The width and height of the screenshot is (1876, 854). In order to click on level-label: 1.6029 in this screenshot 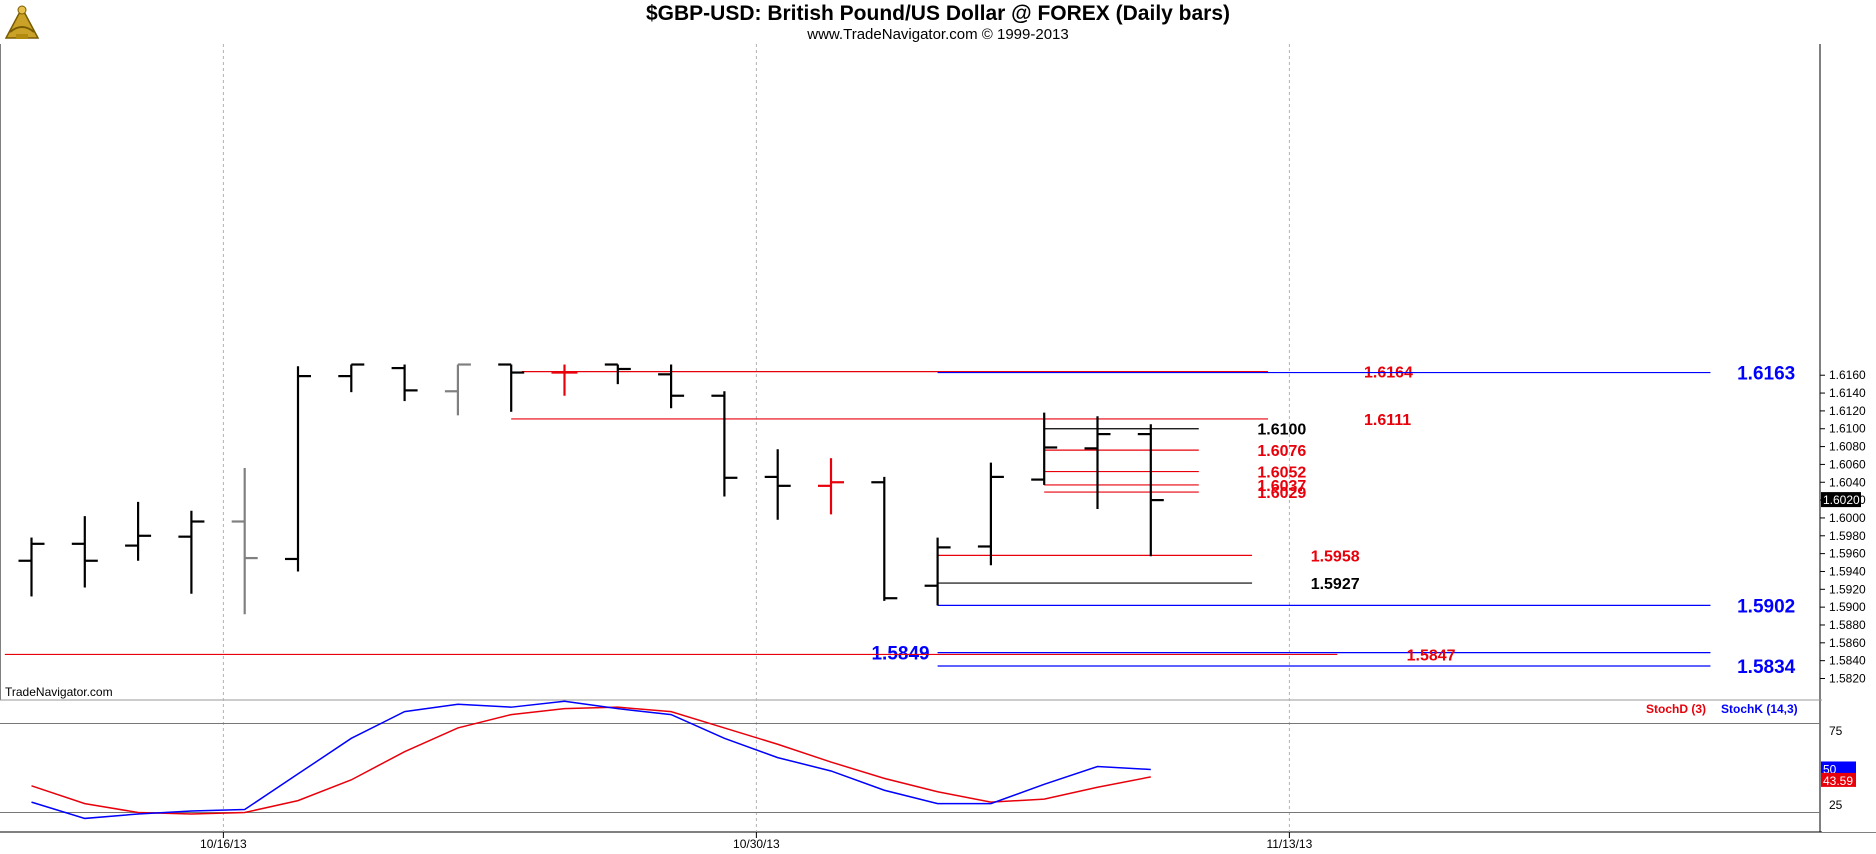, I will do `click(1281, 493)`.